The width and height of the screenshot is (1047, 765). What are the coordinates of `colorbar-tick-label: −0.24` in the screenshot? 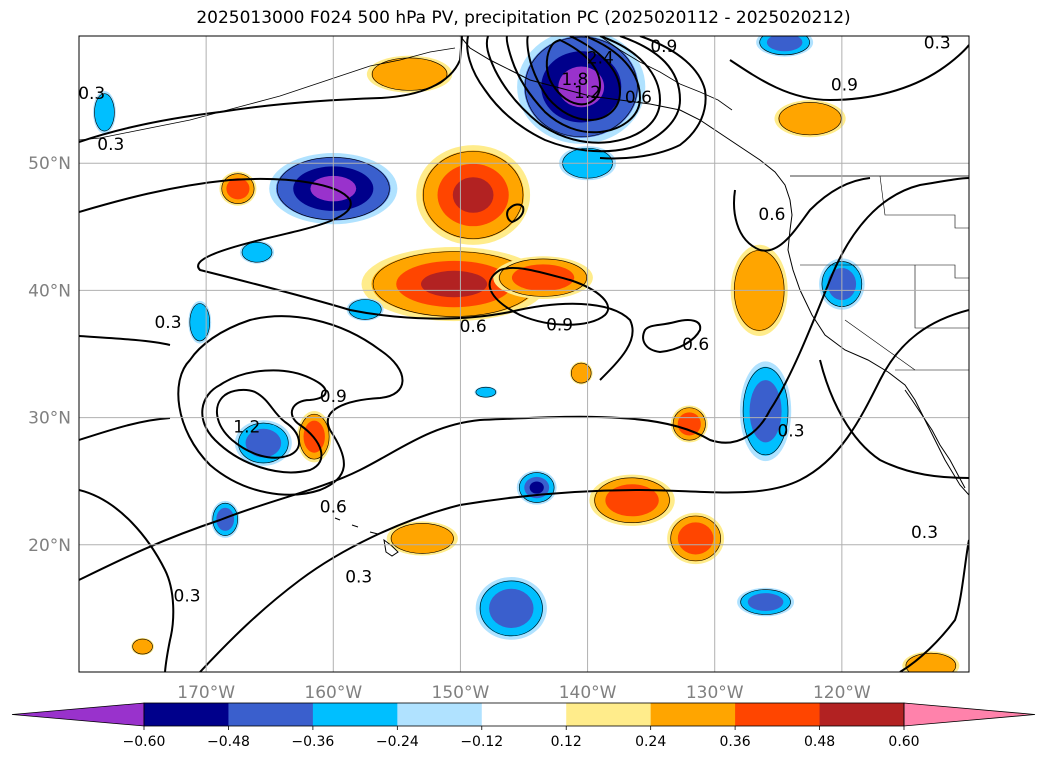 It's located at (397, 742).